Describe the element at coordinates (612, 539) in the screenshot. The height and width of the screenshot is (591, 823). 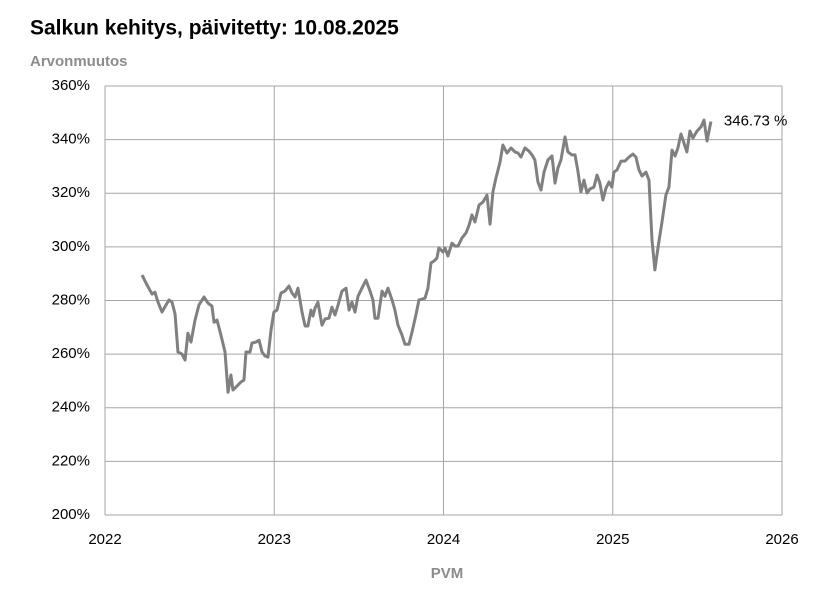
I see `x-tick-label: 2025` at that location.